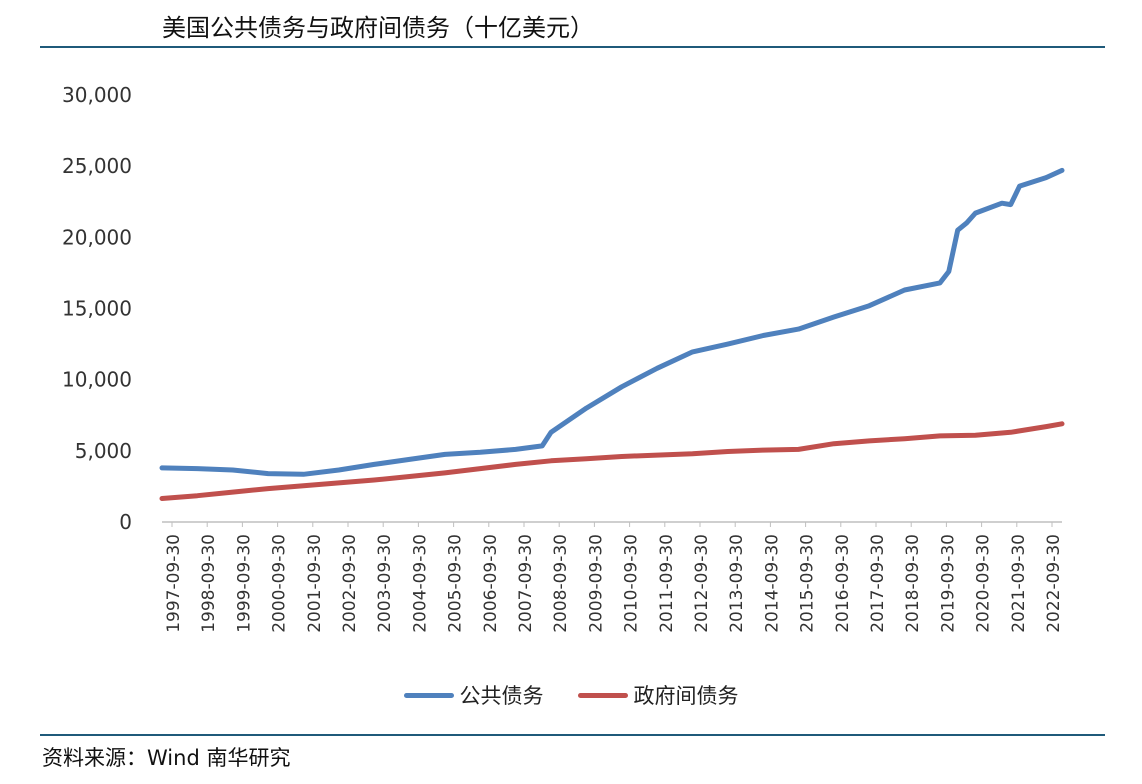 The image size is (1142, 784). Describe the element at coordinates (97, 95) in the screenshot. I see `y-tick-label: 30,000` at that location.